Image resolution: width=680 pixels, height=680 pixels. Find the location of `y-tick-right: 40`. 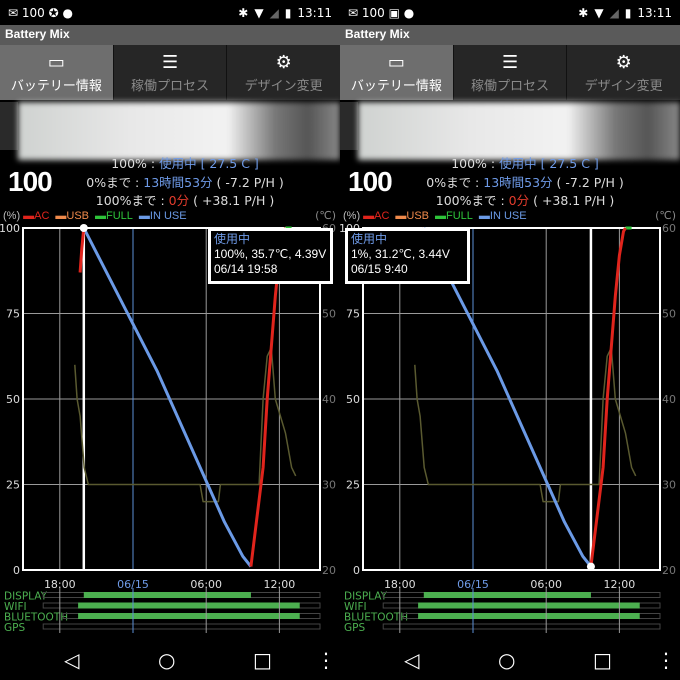

y-tick-right: 40 is located at coordinates (329, 399).